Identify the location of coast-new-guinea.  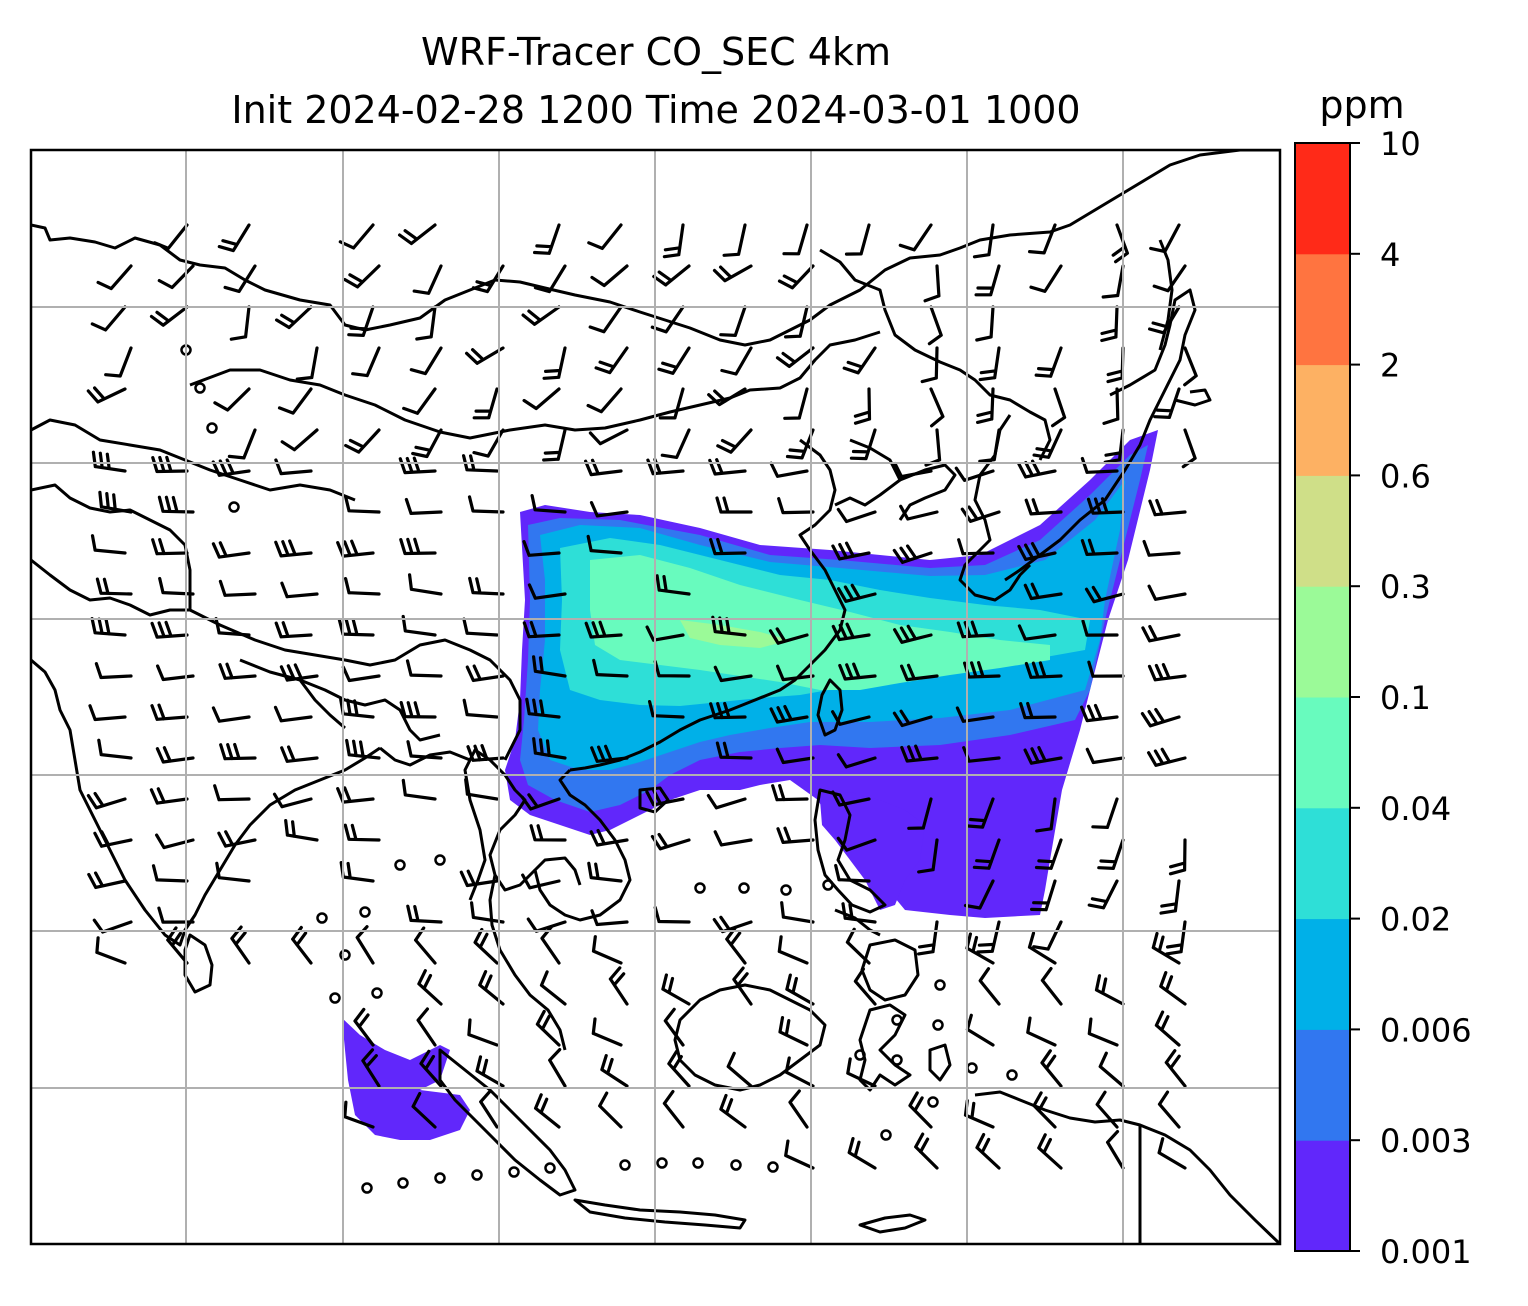
(1127, 1167).